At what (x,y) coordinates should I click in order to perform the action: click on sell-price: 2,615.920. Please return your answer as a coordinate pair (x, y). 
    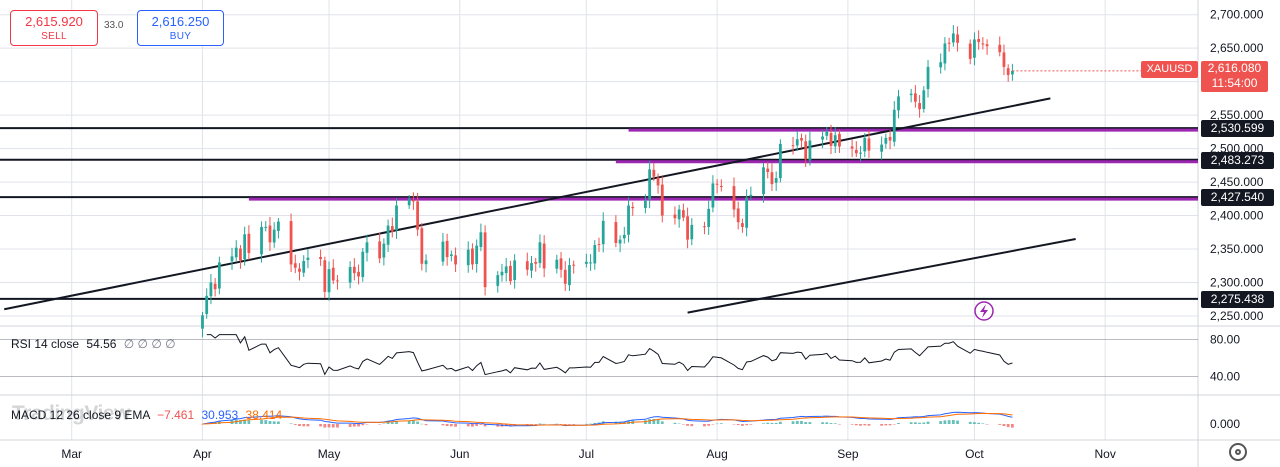
    Looking at the image, I should click on (54, 21).